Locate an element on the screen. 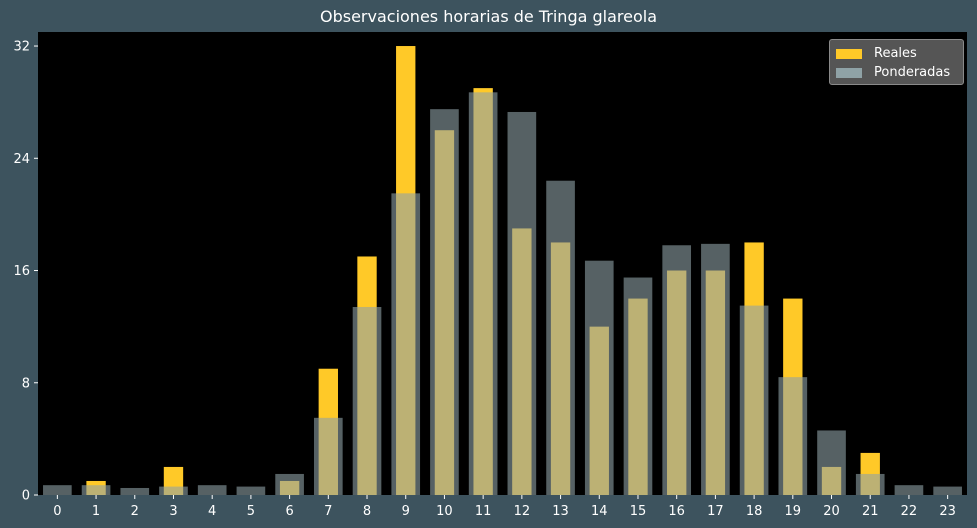 The width and height of the screenshot is (977, 528). x-tick-label-21: 21 is located at coordinates (870, 511).